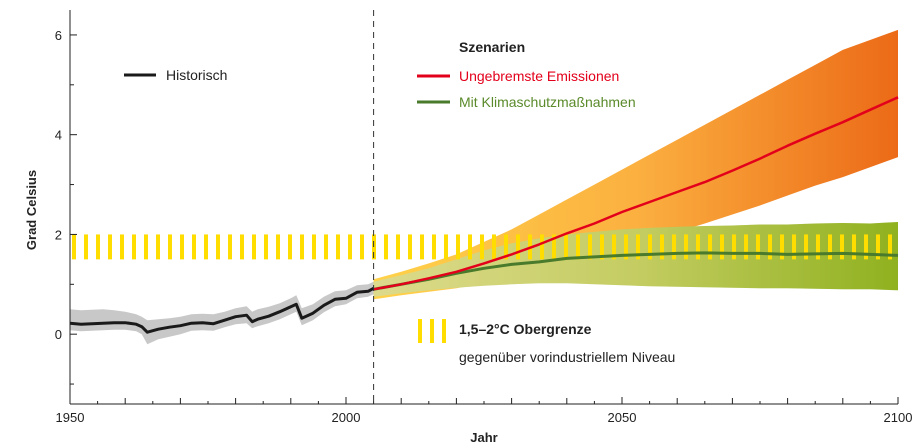 This screenshot has width=916, height=448. Describe the element at coordinates (70, 417) in the screenshot. I see `x-tick-label: 1950` at that location.